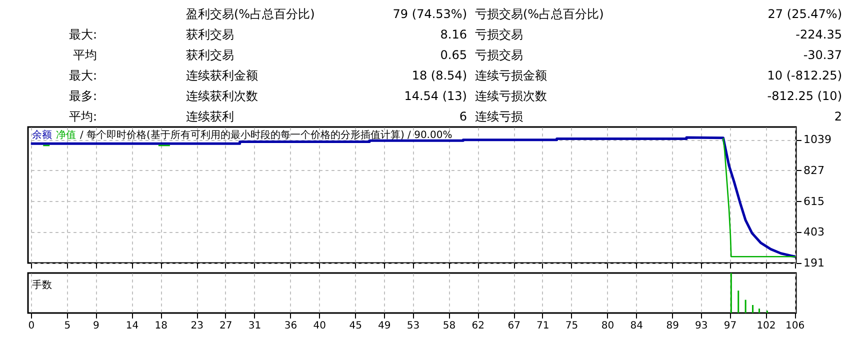 The width and height of the screenshot is (850, 345). I want to click on text: 亏损交易(%占总百分比), so click(539, 14).